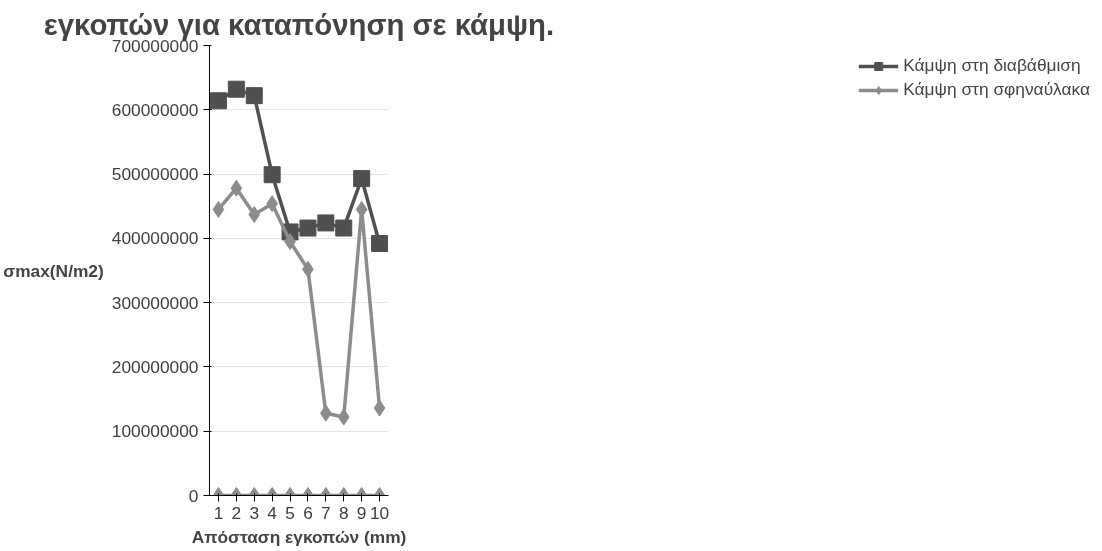  Describe the element at coordinates (992, 65) in the screenshot. I see `legend-label: Κάμψη στη διαβάθμιση` at that location.